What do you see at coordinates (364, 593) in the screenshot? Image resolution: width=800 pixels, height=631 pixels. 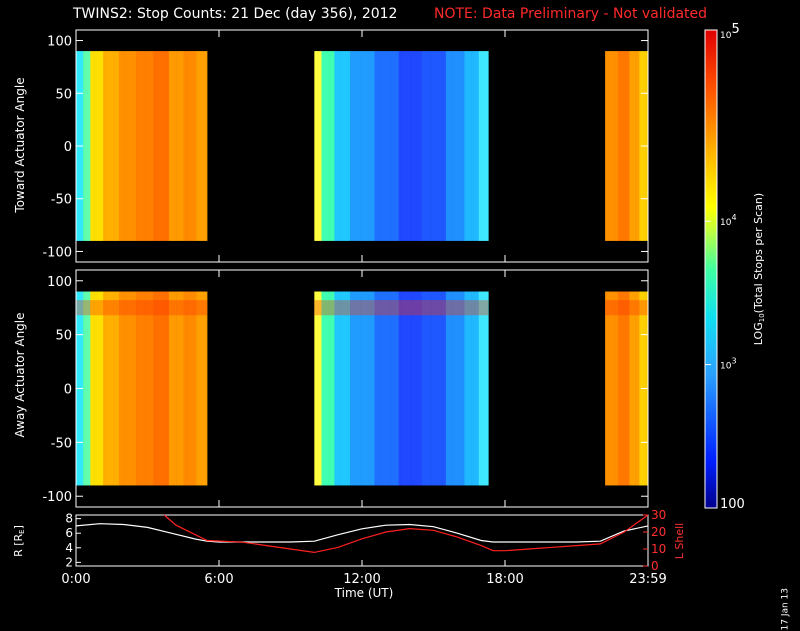 I see `x-axis-label: Time (UT)` at bounding box center [364, 593].